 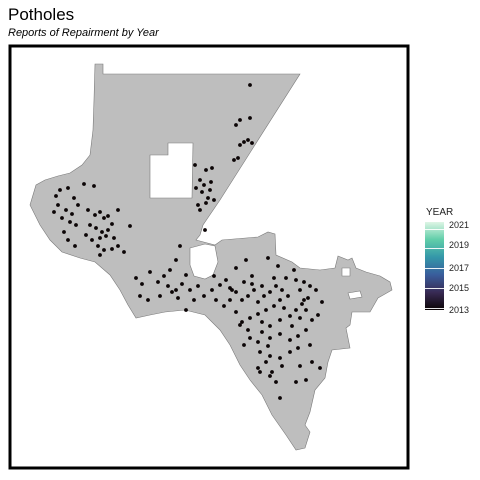 What do you see at coordinates (459, 225) in the screenshot?
I see `legend-tick-label: 2021` at bounding box center [459, 225].